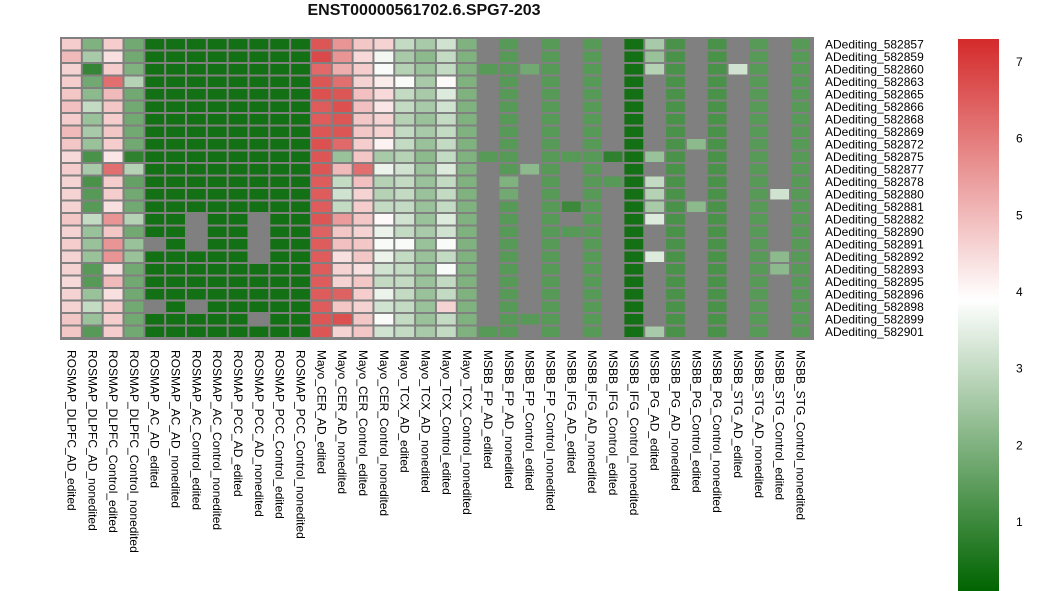 The width and height of the screenshot is (1059, 591). I want to click on row-label: ADediting_582892, so click(874, 257).